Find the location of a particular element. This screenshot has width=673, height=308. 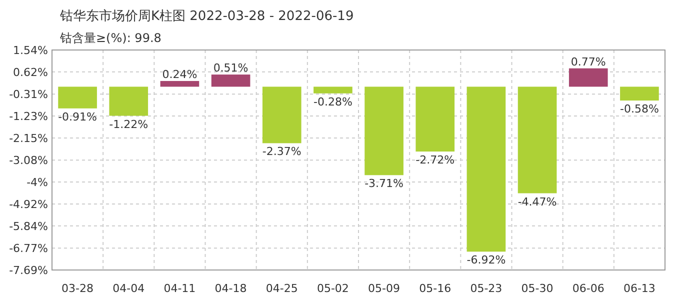

chart-title: 钴华东市场价周K柱图 2022-03-28 - 2022-06-19 is located at coordinates (206, 16).